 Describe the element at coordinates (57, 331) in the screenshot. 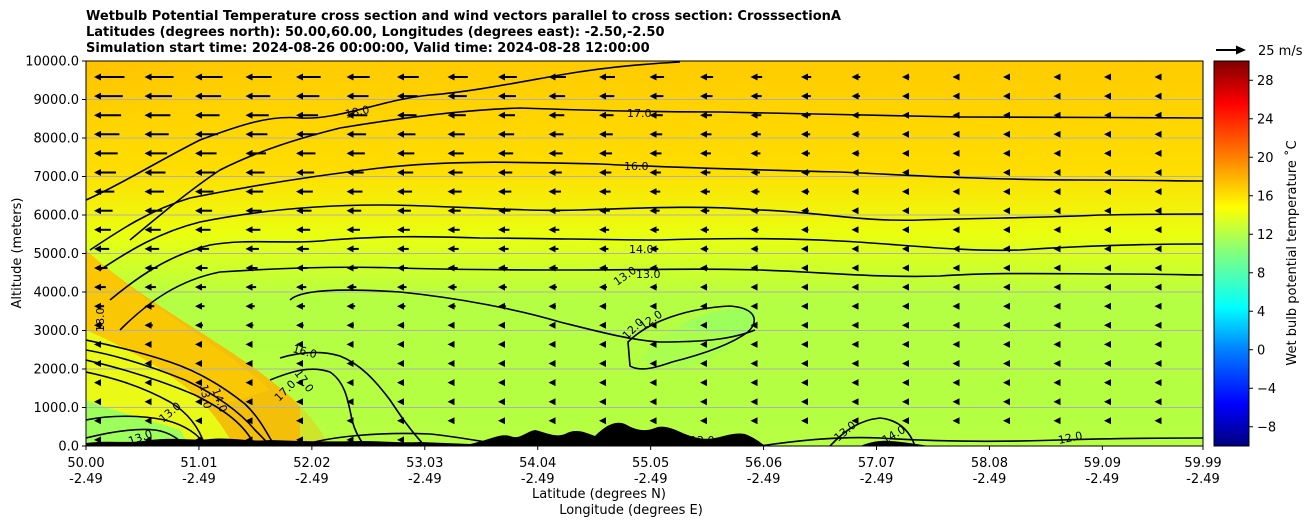

I see `y-tick-label: 3000.0` at that location.